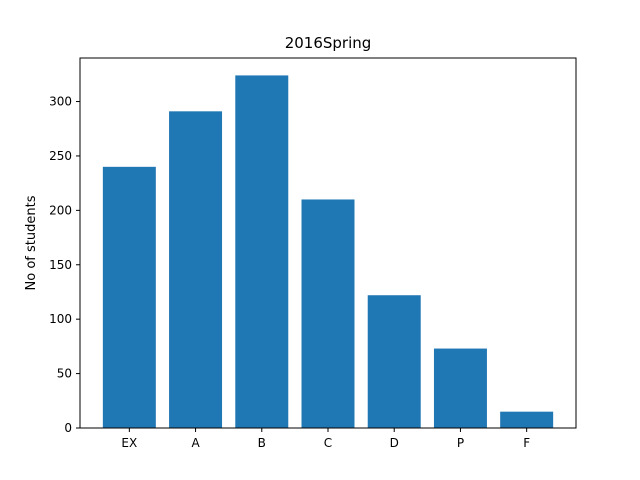 The width and height of the screenshot is (640, 480). Describe the element at coordinates (527, 419) in the screenshot. I see `bar-f` at that location.